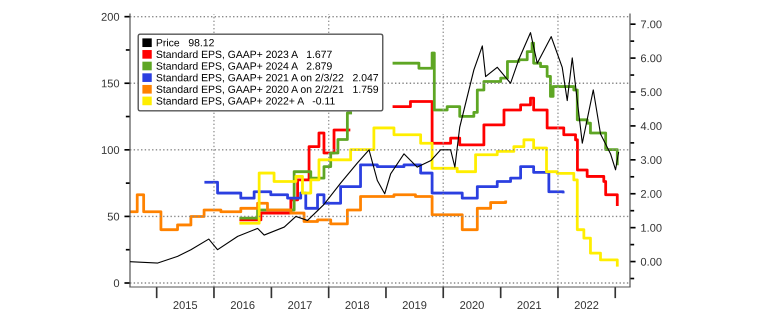  I want to click on y-tick-label: 100, so click(111, 150).